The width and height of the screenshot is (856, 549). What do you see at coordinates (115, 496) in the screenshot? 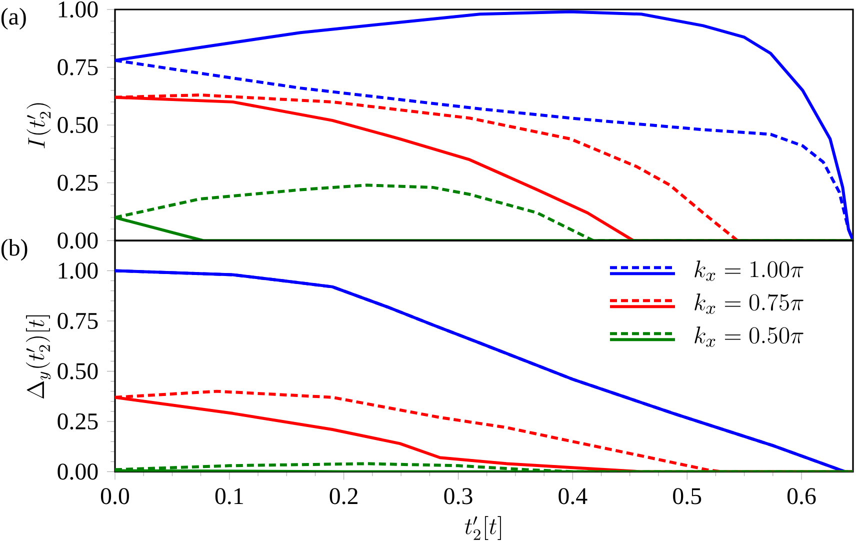
I see `x-tick-label: 0.0` at bounding box center [115, 496].